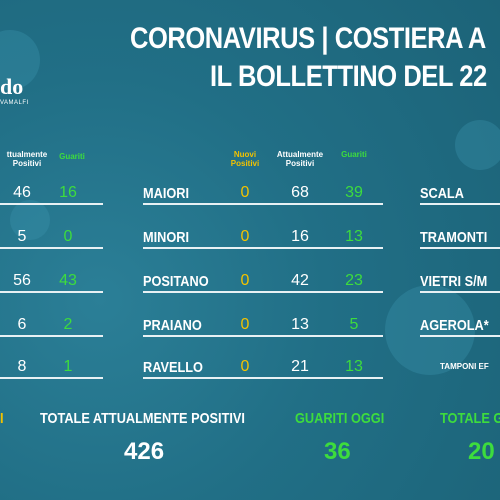 The image size is (500, 500). I want to click on totale-attualmente-value: 426, so click(144, 451).